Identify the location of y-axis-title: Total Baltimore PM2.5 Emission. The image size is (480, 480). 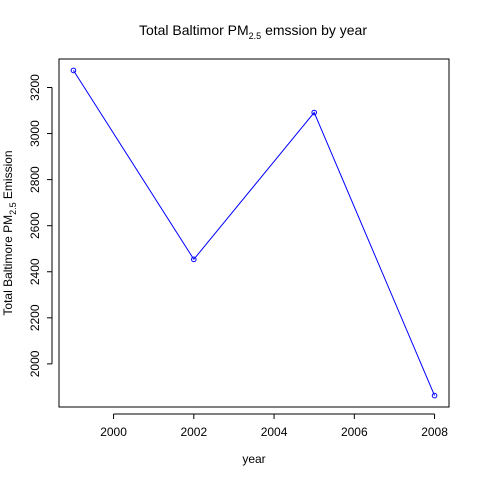
(9, 232).